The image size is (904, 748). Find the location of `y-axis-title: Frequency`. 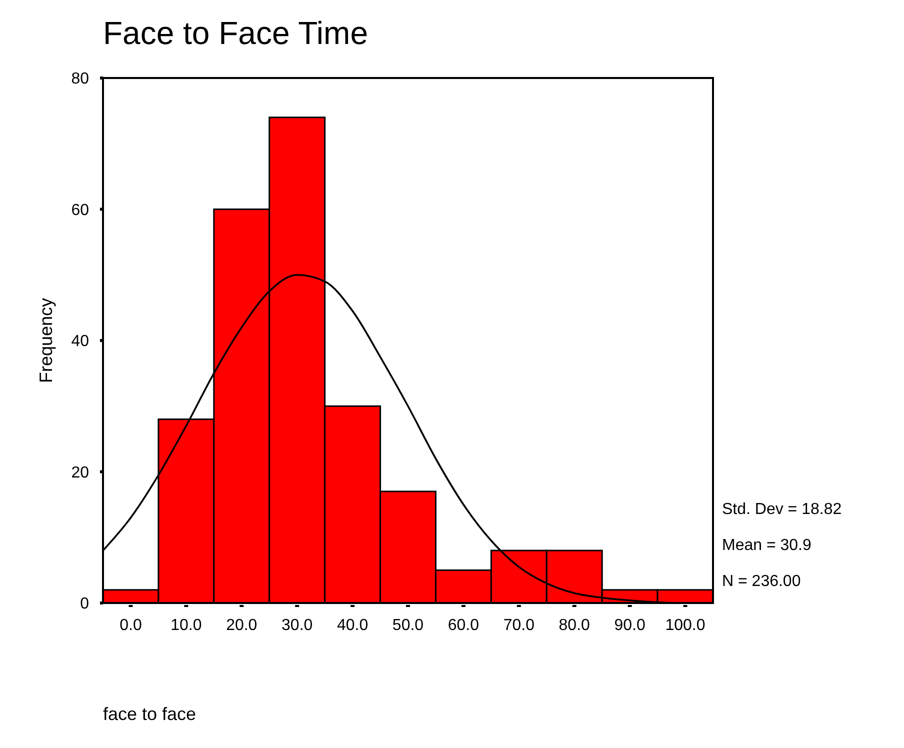

y-axis-title: Frequency is located at coordinates (46, 341).